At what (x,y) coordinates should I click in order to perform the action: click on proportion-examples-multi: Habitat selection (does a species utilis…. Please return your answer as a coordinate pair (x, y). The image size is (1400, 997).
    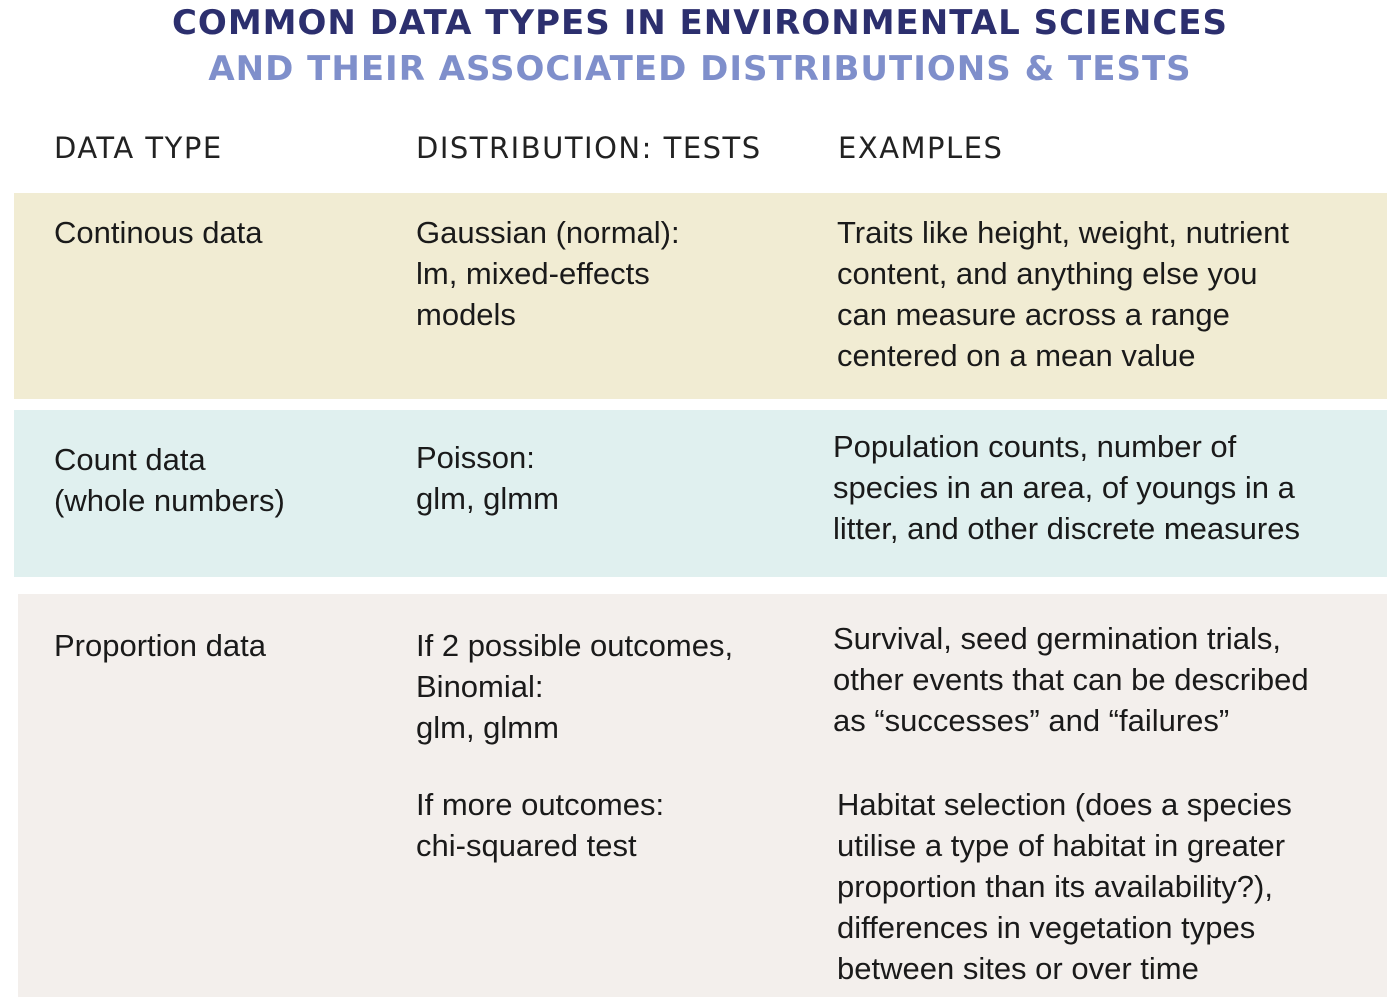
    Looking at the image, I should click on (1064, 886).